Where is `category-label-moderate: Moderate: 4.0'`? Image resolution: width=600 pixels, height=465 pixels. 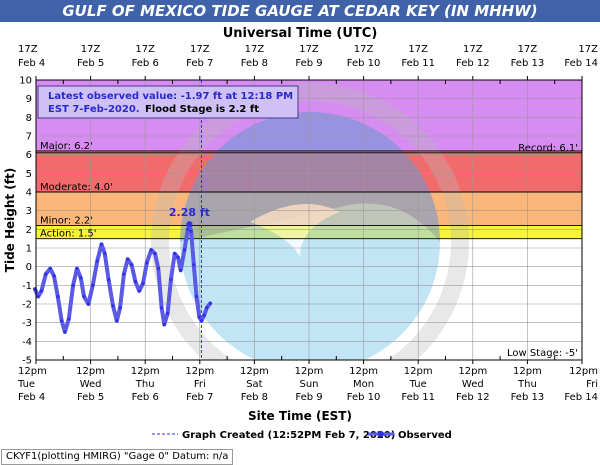
category-label-moderate: Moderate: 4.0' is located at coordinates (76, 187).